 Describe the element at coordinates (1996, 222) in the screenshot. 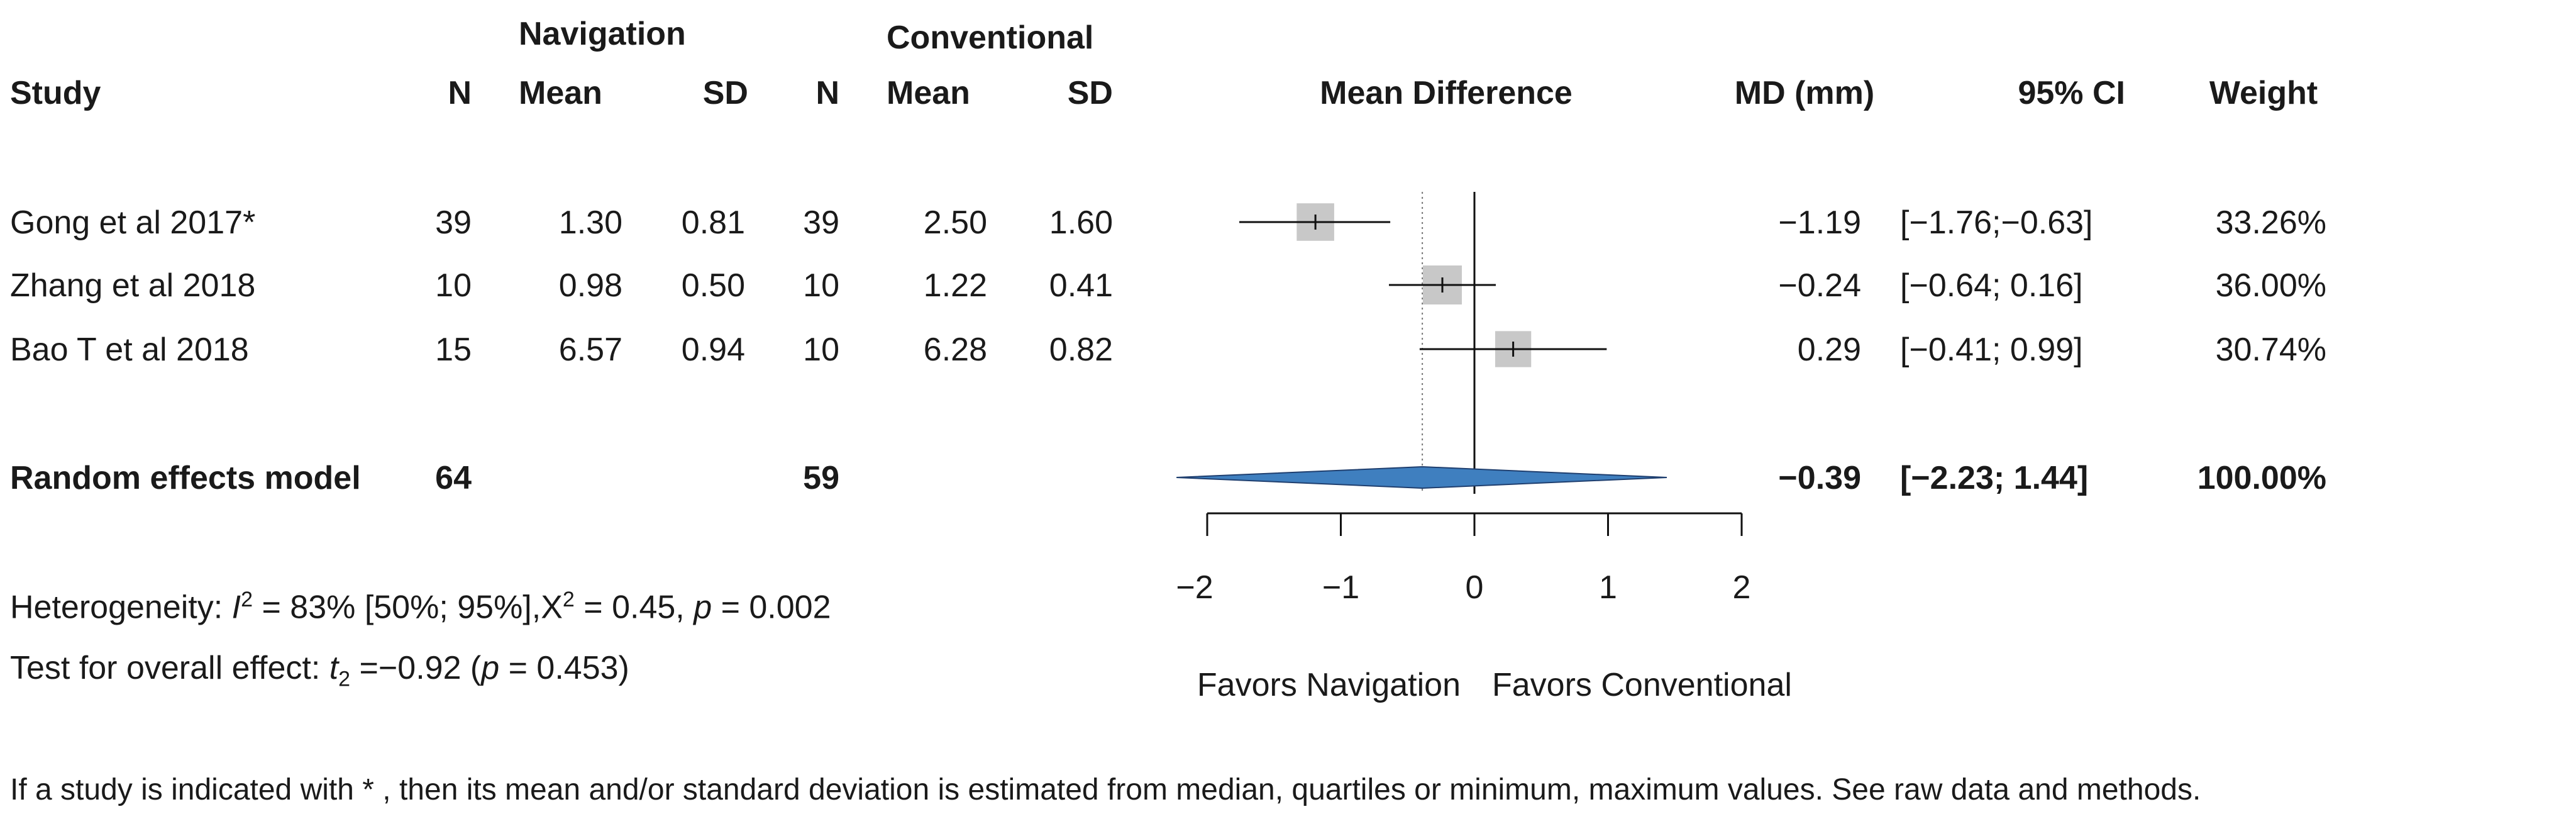

I see `confidence-interval: [−1.76;−0.63]` at that location.